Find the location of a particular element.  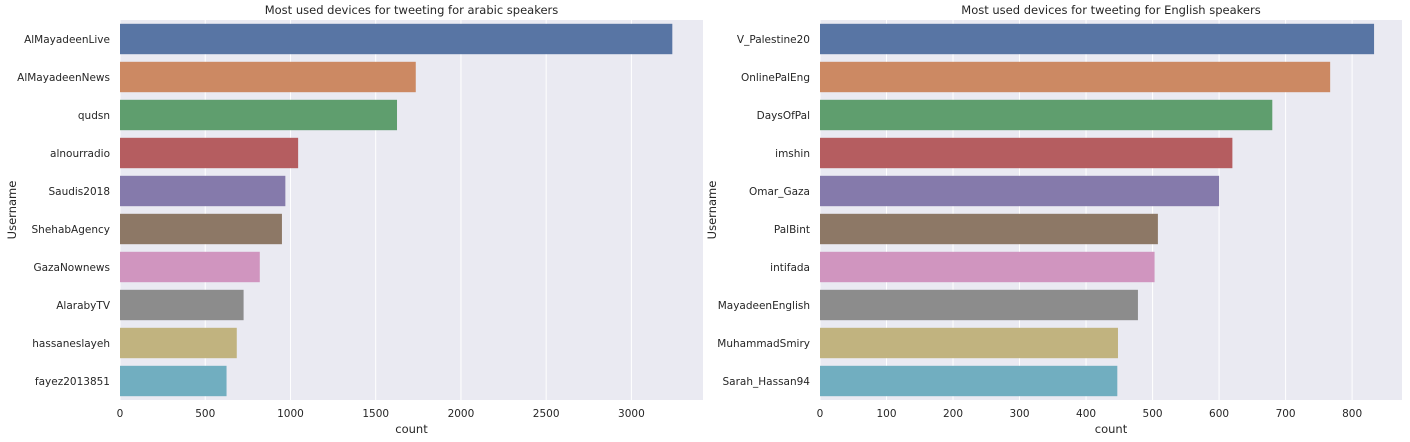

x-tick-labels: 0 500 1000 1500 2000 2500 3000 is located at coordinates (381, 414).